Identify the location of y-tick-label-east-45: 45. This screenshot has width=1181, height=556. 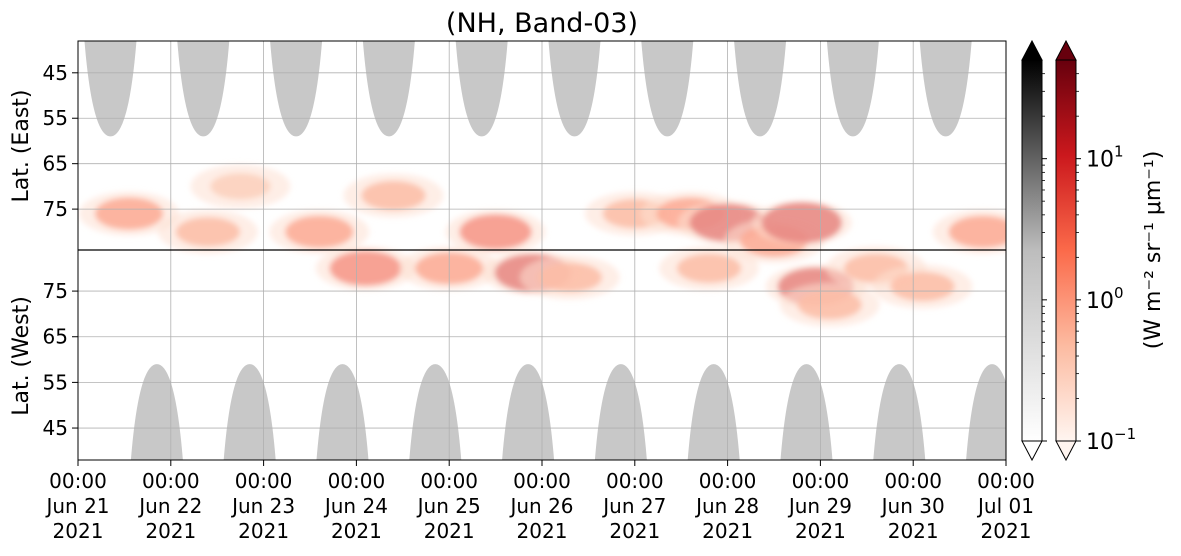
(55, 73).